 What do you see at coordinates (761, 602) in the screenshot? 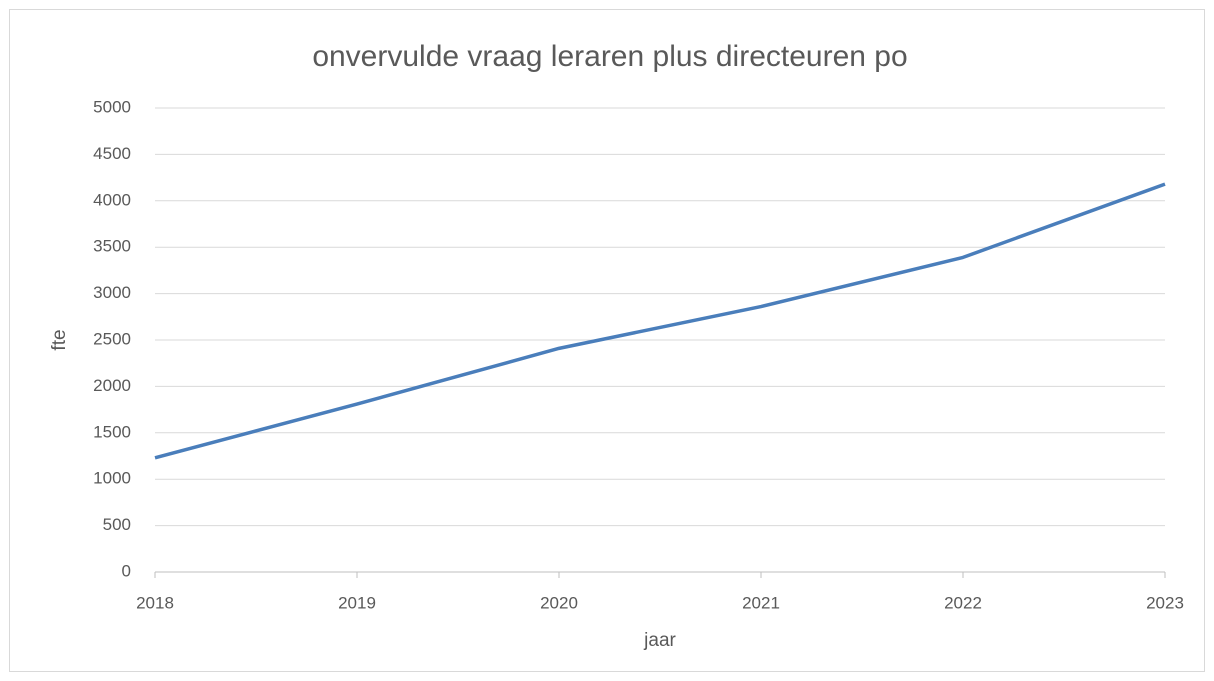
I see `x-tick-label: 2021` at bounding box center [761, 602].